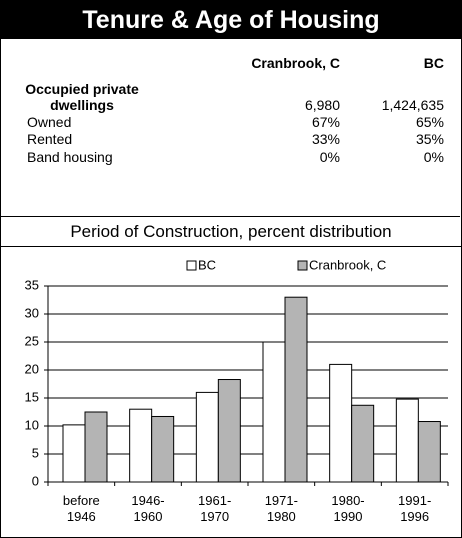 This screenshot has height=538, width=462. What do you see at coordinates (412, 105) in the screenshot?
I see `cell: 1,424,635` at bounding box center [412, 105].